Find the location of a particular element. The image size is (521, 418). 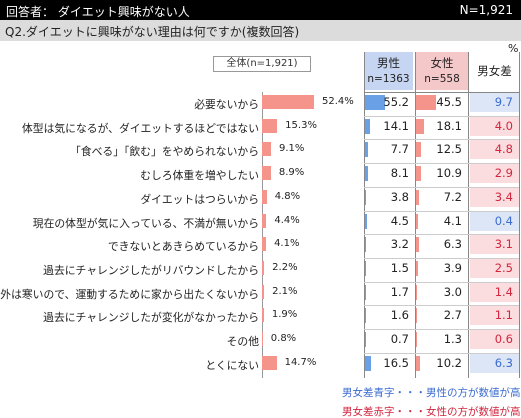

male-cell: 3.2 is located at coordinates (390, 244).